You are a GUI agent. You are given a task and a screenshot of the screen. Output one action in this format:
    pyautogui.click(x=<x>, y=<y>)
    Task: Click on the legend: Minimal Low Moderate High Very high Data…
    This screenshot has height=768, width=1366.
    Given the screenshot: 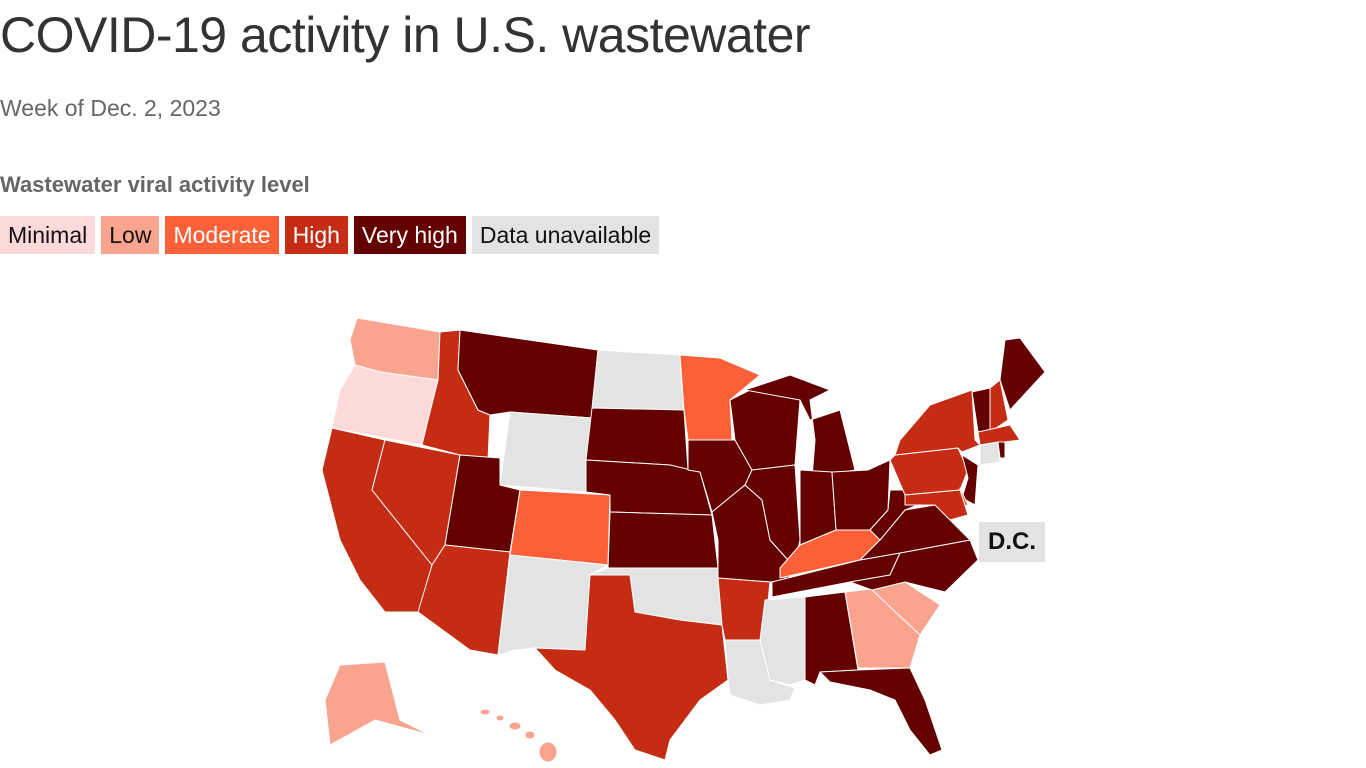 What is the action you would take?
    pyautogui.click(x=330, y=235)
    